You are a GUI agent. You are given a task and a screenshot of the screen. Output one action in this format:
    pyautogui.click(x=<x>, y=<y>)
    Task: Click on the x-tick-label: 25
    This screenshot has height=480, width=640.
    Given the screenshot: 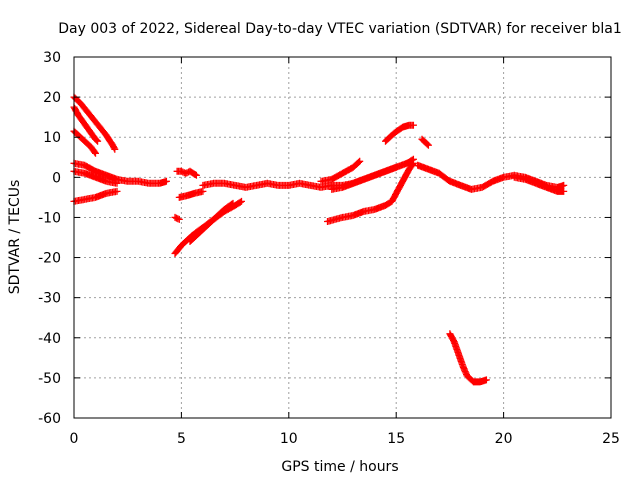 What is the action you would take?
    pyautogui.click(x=611, y=439)
    